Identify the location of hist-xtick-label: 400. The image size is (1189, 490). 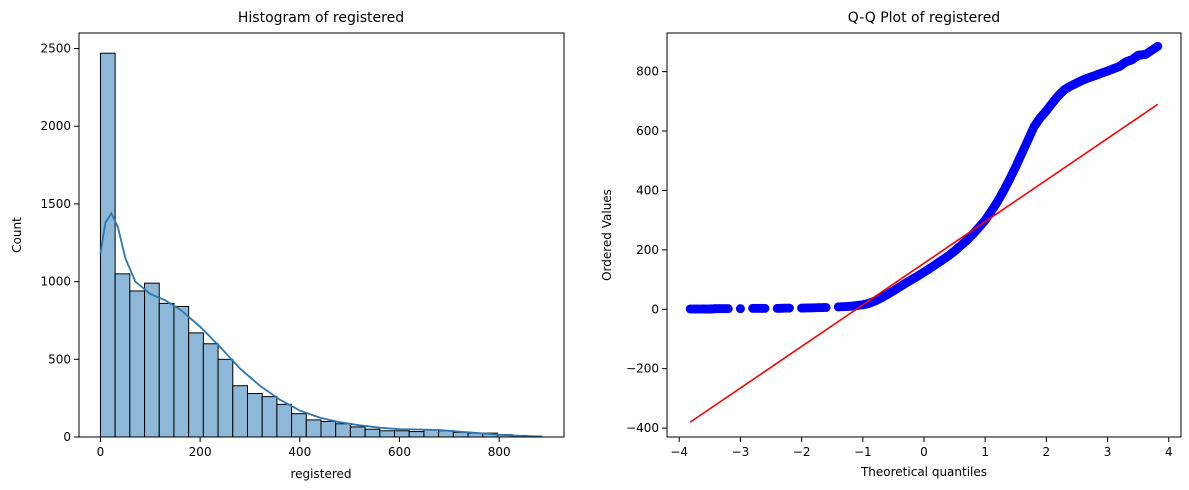
(299, 452).